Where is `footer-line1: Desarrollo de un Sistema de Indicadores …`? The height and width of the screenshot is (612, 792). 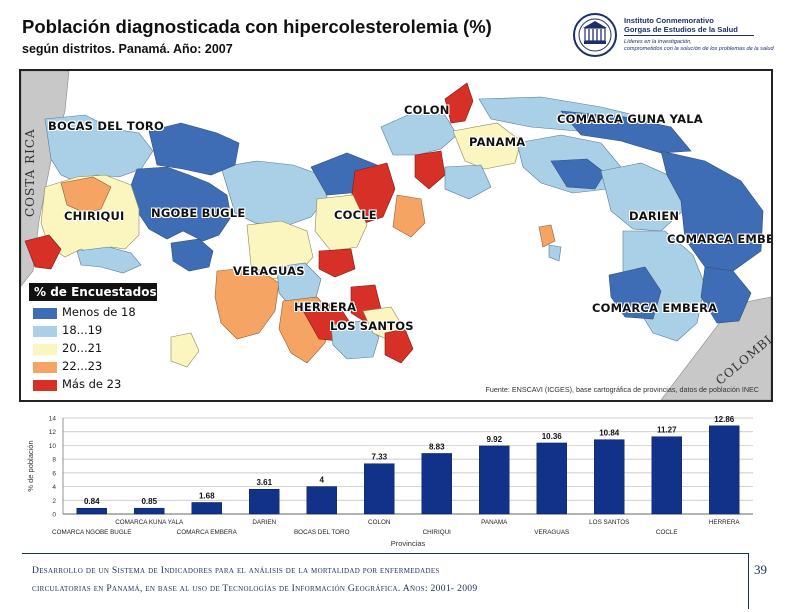 footer-line1: Desarrollo de un Sistema de Indicadores … is located at coordinates (236, 570).